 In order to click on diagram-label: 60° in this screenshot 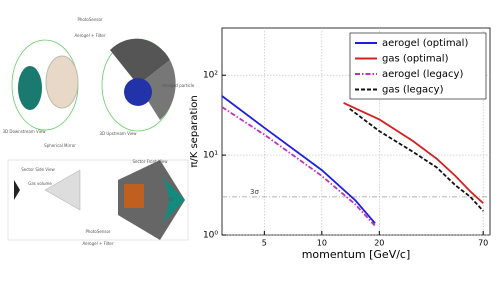, I will do `click(171, 199)`.